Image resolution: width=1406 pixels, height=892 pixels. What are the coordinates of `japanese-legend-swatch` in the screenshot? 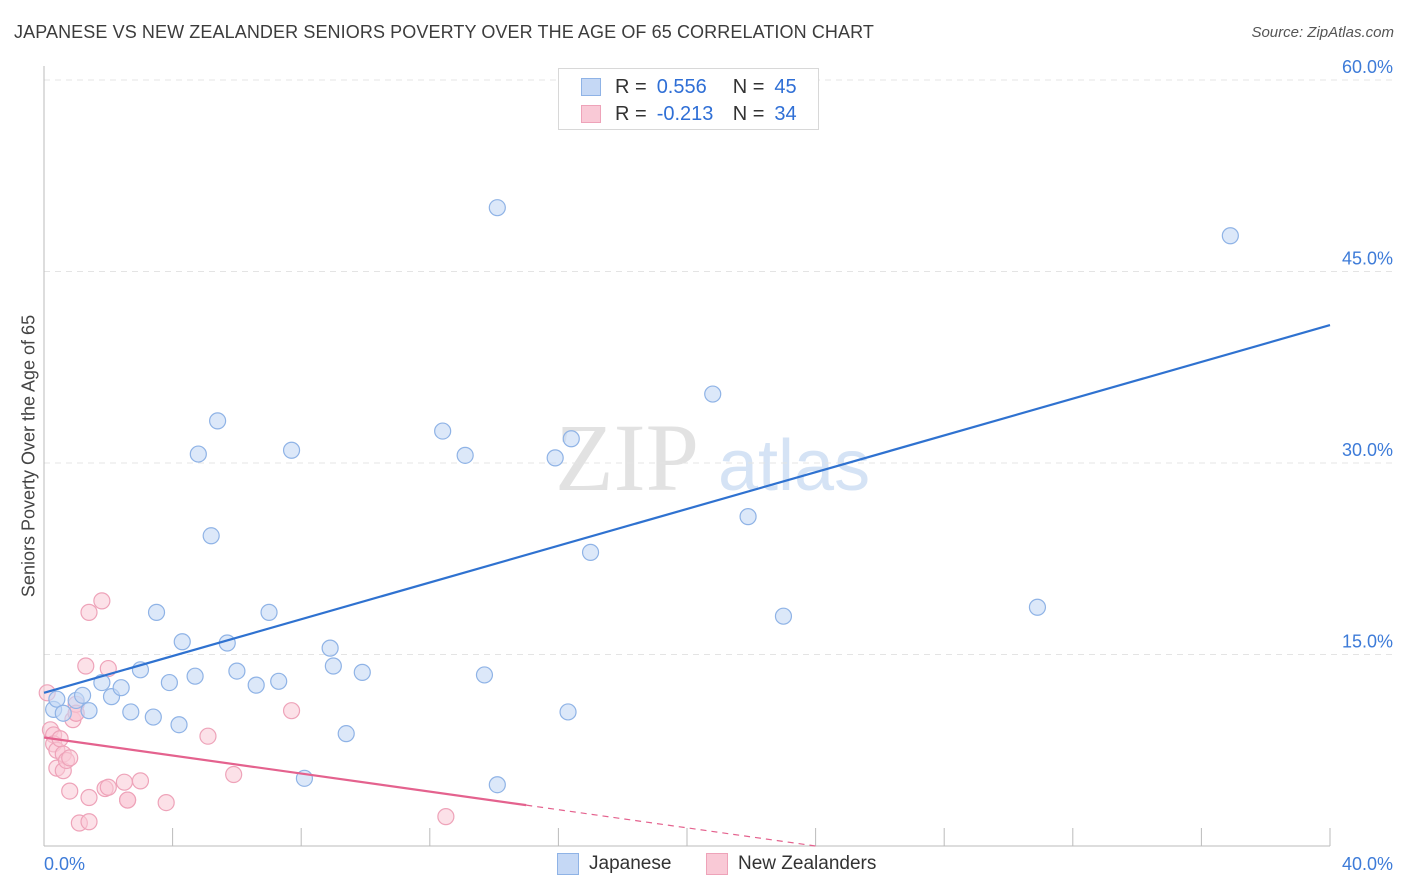 It's located at (568, 864).